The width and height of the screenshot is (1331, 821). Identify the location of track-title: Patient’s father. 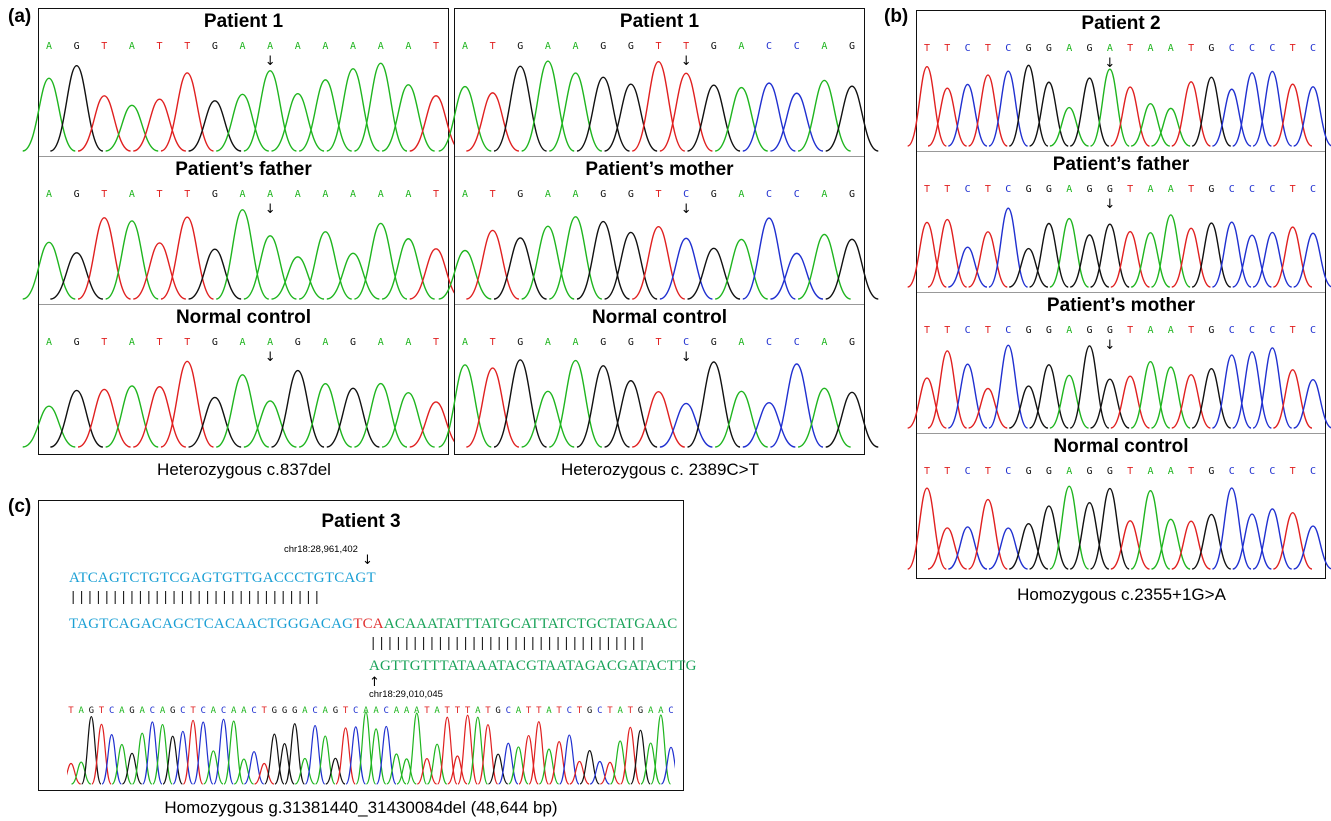
(243, 169).